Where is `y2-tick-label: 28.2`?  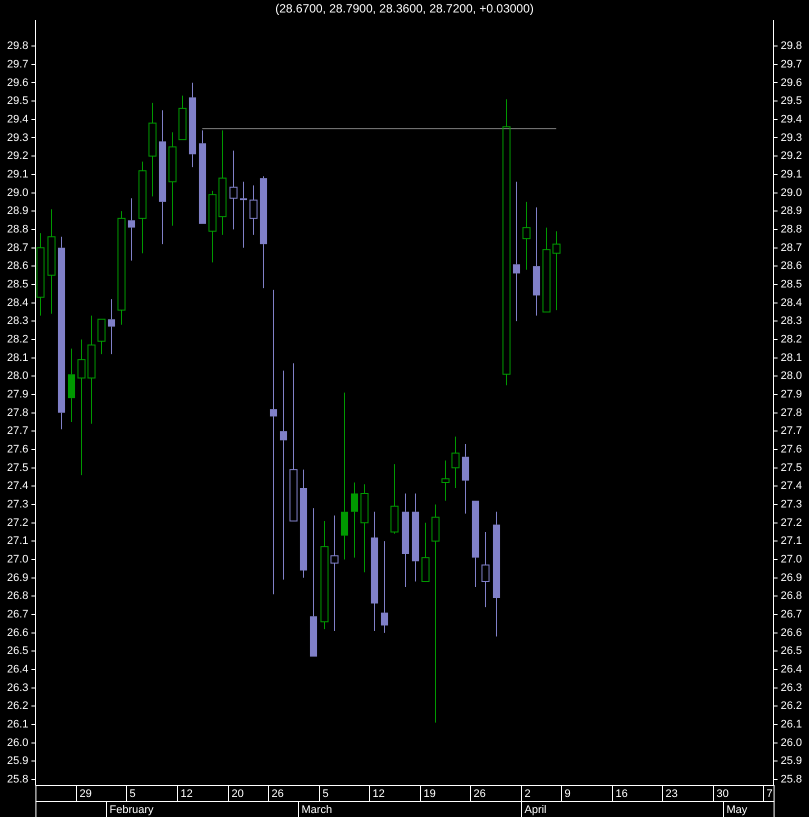 y2-tick-label: 28.2 is located at coordinates (791, 339).